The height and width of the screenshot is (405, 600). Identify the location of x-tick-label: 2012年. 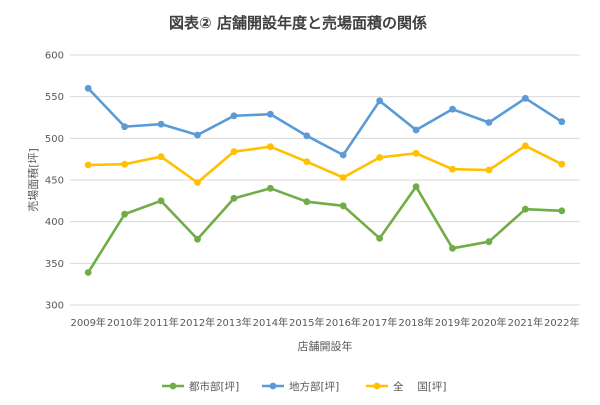
(197, 322).